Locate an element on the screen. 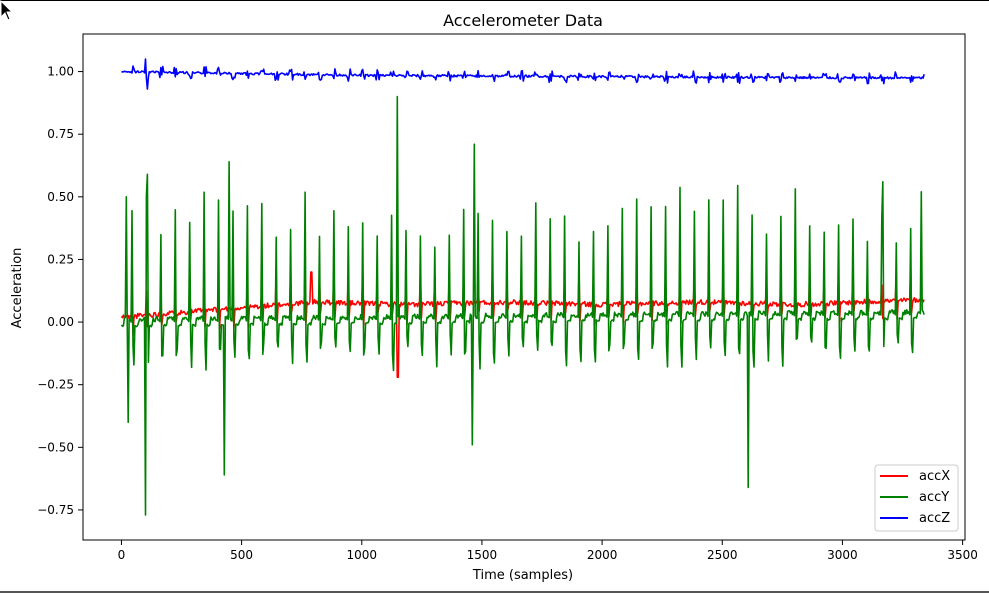 This screenshot has width=989, height=593. y-tick-label: 0.50 is located at coordinates (60, 197).